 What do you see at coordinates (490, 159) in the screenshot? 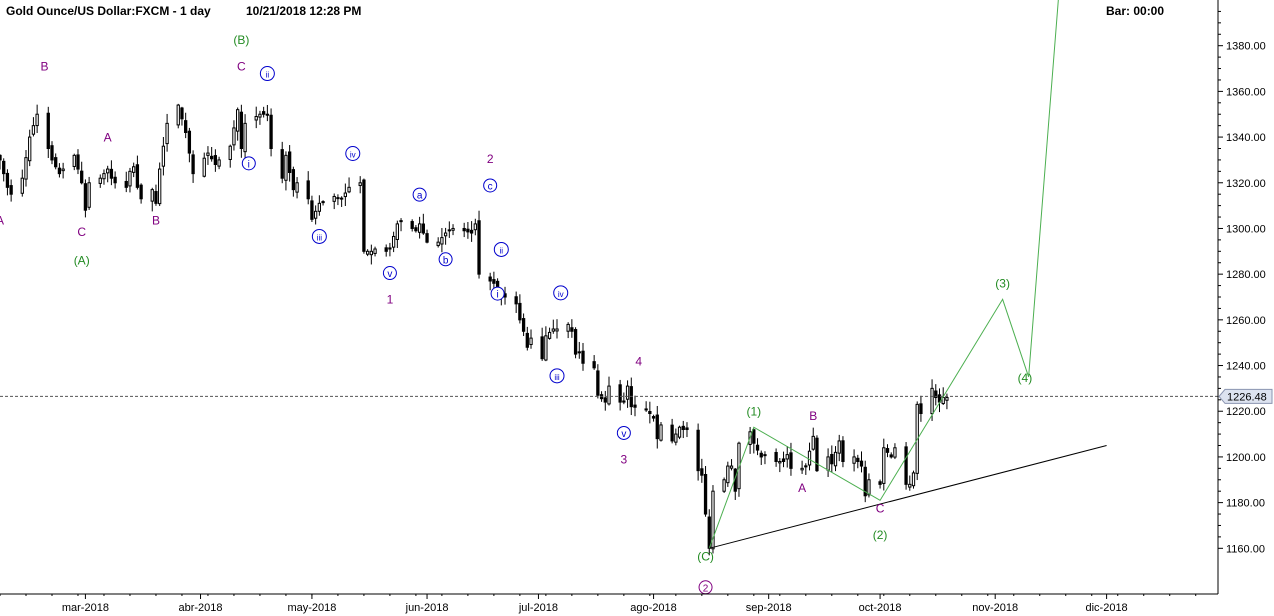
I see `wave-label: 2` at bounding box center [490, 159].